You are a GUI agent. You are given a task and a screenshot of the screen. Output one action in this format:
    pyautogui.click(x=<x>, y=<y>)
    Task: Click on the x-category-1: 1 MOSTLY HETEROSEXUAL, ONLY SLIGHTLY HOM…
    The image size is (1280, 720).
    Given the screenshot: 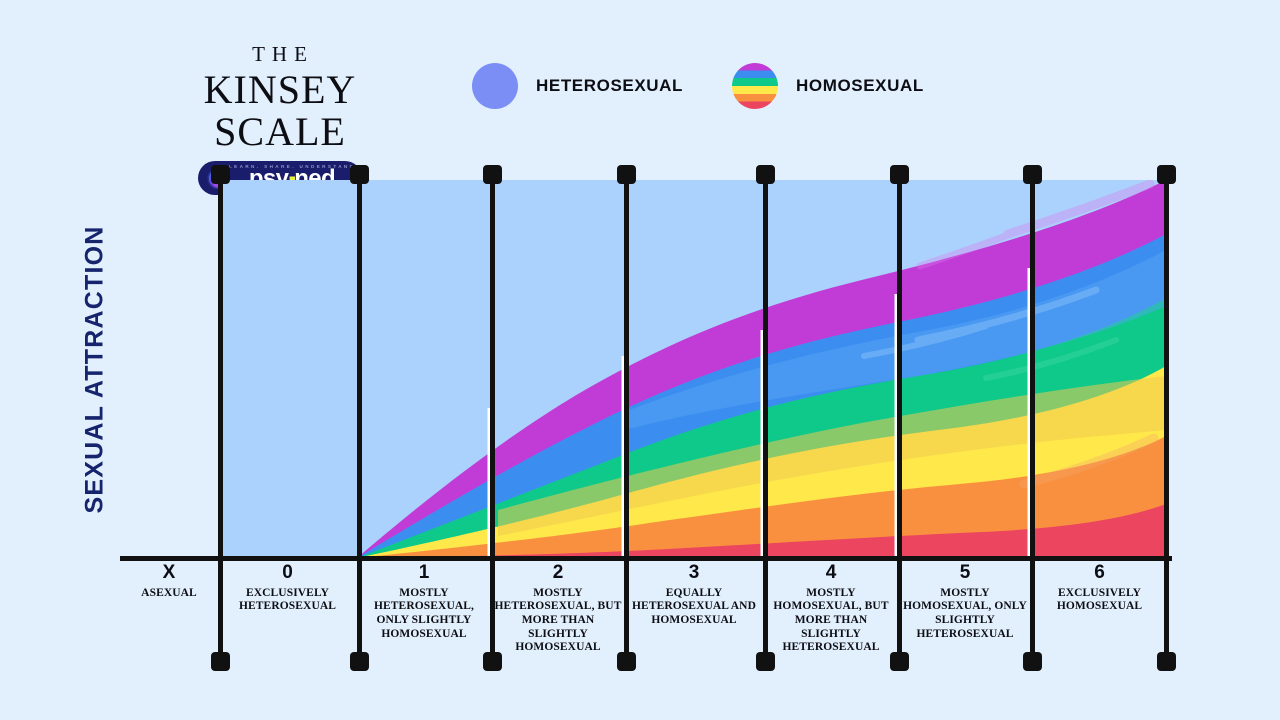 What is the action you would take?
    pyautogui.click(x=424, y=601)
    